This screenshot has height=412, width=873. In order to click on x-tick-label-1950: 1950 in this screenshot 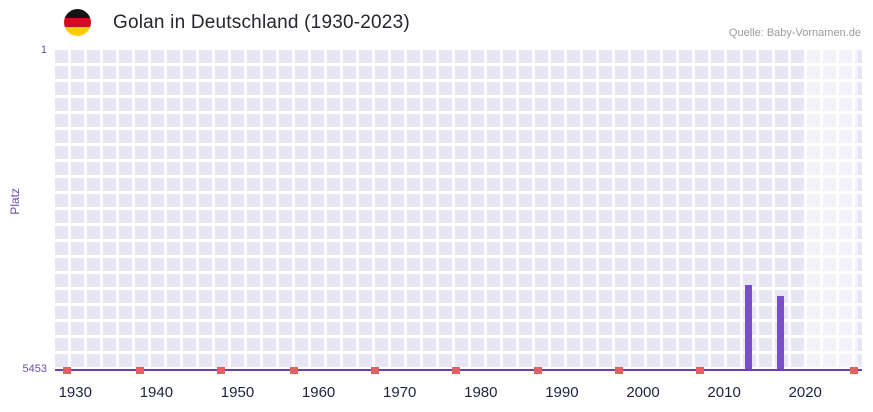, I will do `click(237, 392)`.